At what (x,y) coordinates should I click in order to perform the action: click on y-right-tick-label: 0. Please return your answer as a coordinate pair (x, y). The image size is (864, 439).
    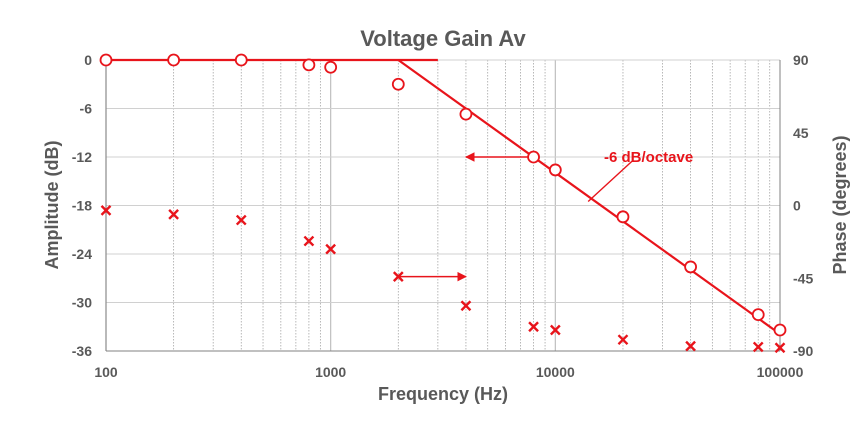
    Looking at the image, I should click on (797, 206).